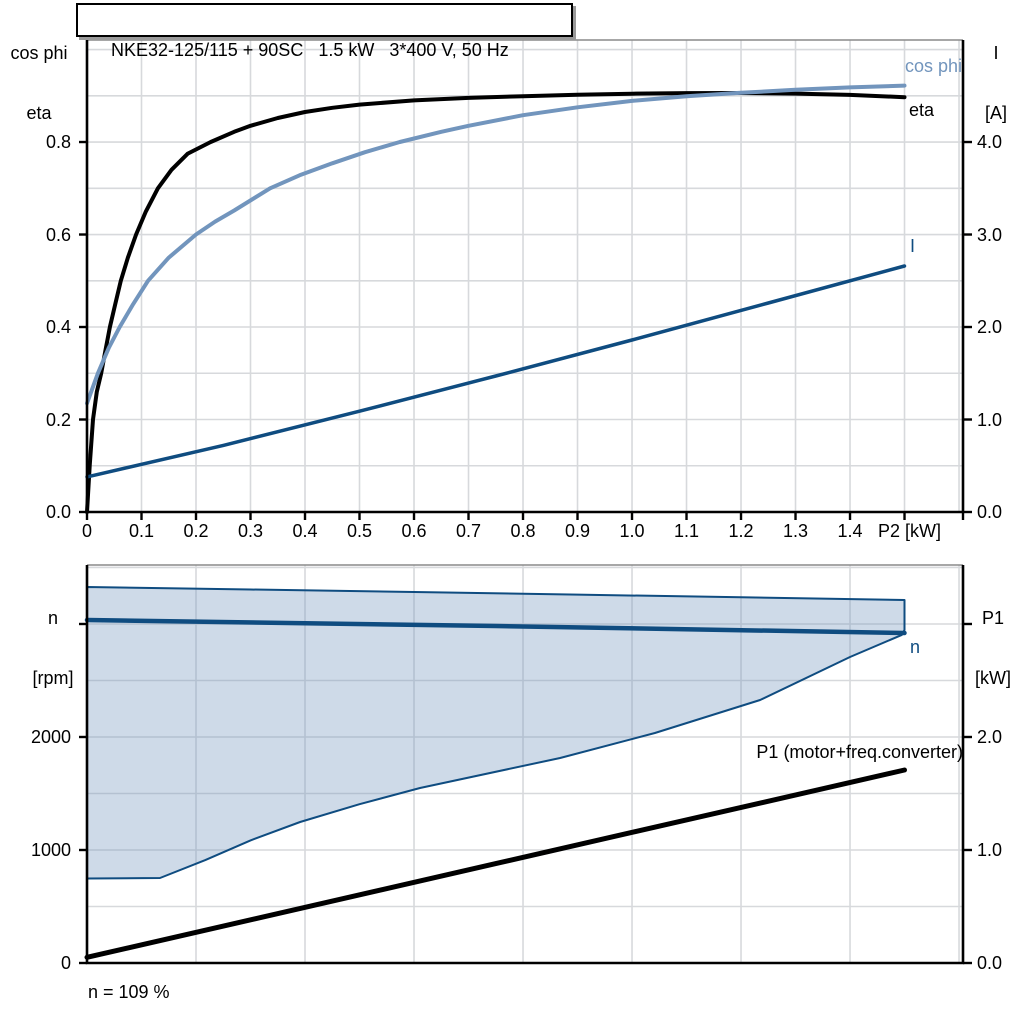 This screenshot has width=1024, height=1024. I want to click on tick-label: 1.3, so click(796, 531).